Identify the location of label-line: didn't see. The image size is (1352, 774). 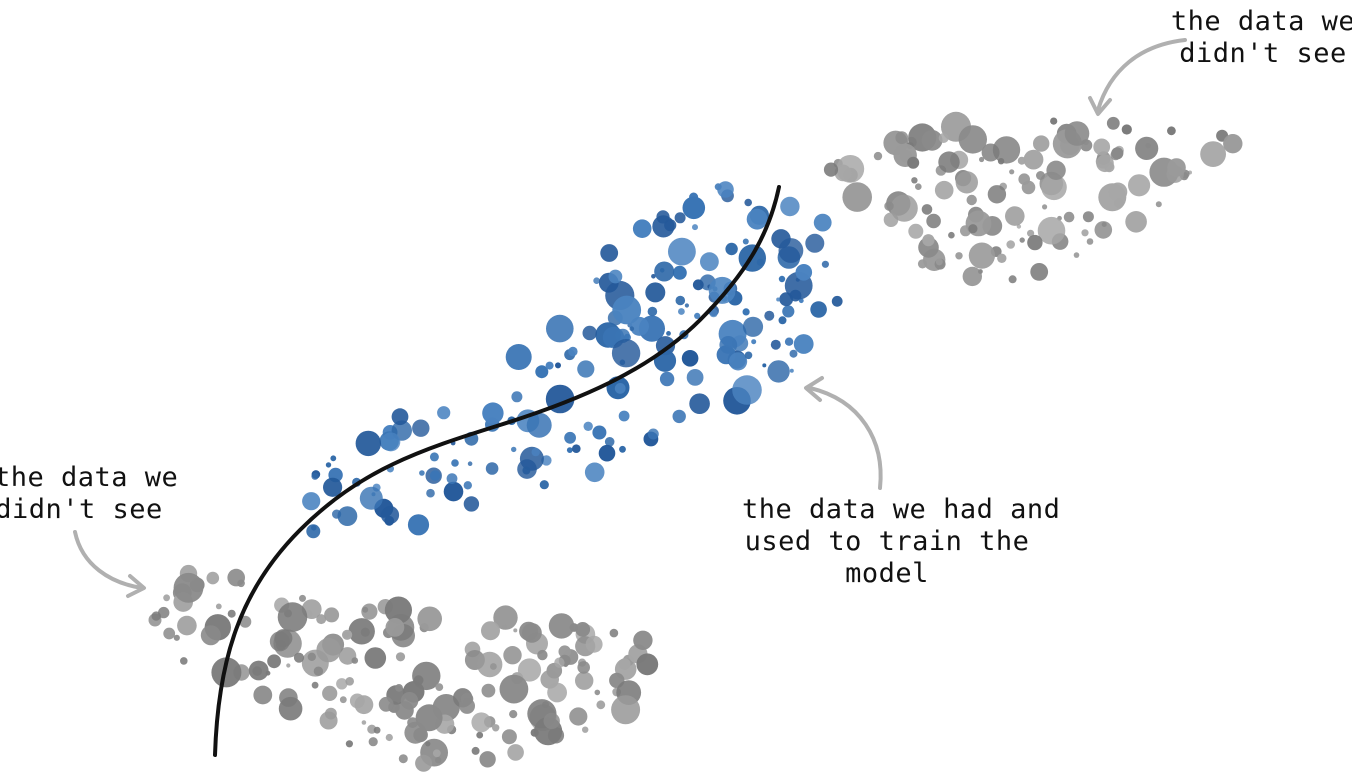
(81, 509).